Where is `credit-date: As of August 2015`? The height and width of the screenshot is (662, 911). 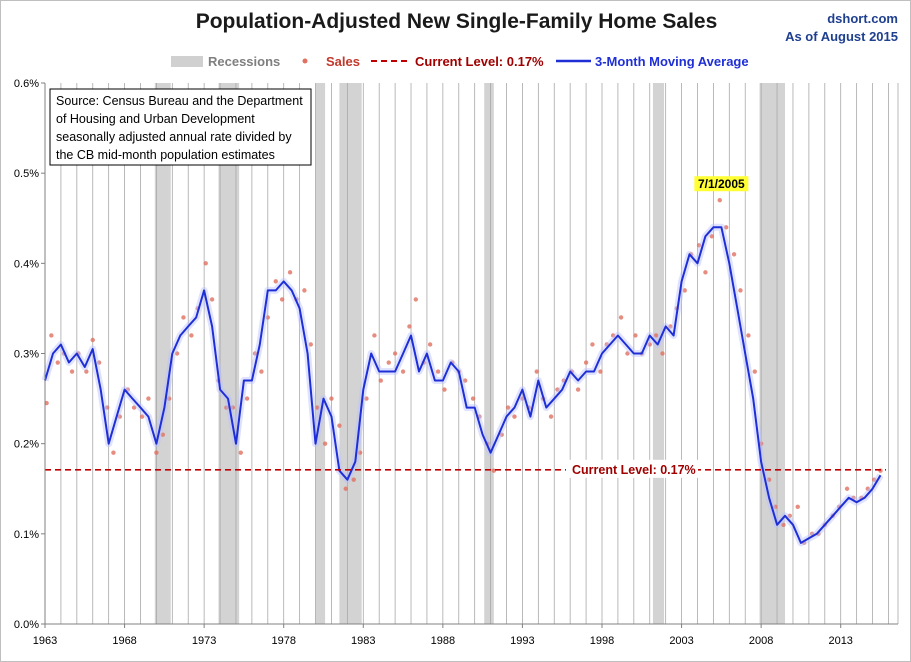 credit-date: As of August 2015 is located at coordinates (841, 36).